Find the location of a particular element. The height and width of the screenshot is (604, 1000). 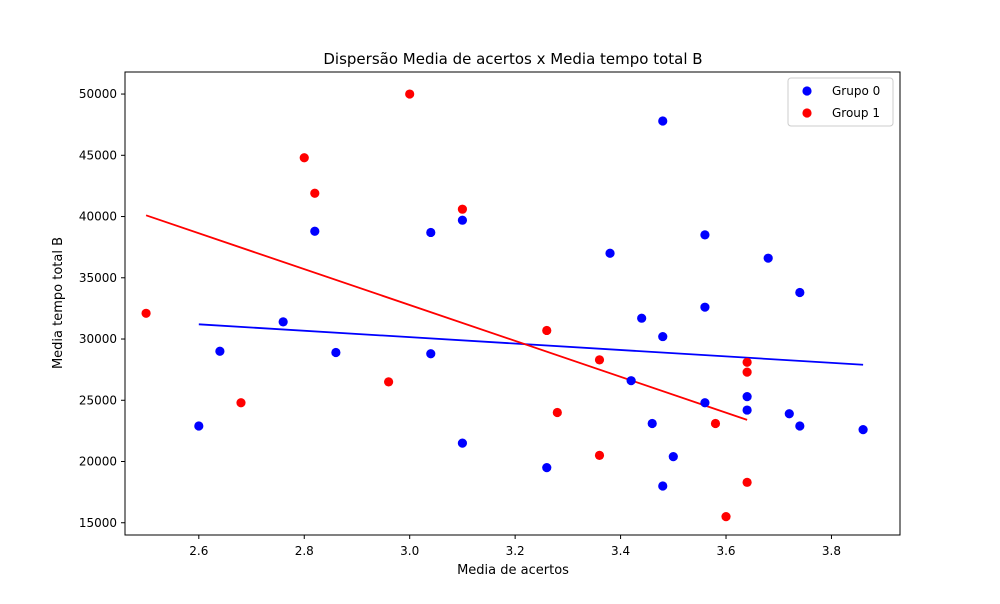

x-axis: 2.6 2.8 3.0 3.2 3.4 3.6 3.8 is located at coordinates (515, 546).